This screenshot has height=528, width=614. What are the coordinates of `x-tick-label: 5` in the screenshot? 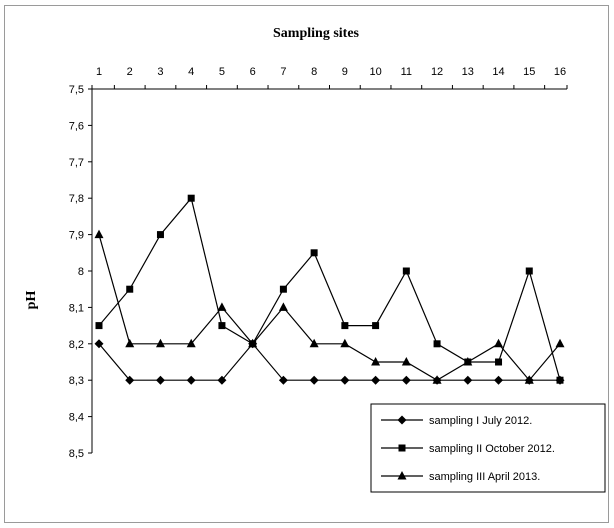 It's located at (222, 72).